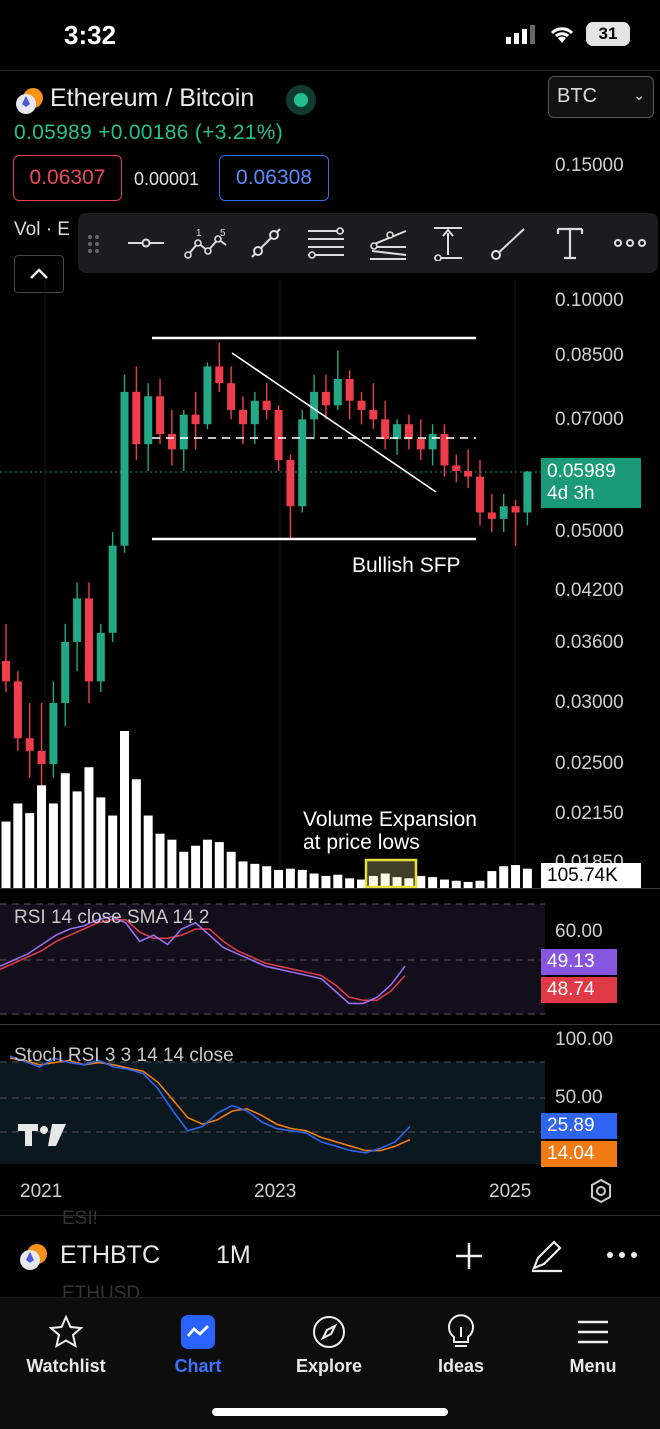 The height and width of the screenshot is (1429, 660). What do you see at coordinates (94, 243) in the screenshot?
I see `drag-handle-icon` at bounding box center [94, 243].